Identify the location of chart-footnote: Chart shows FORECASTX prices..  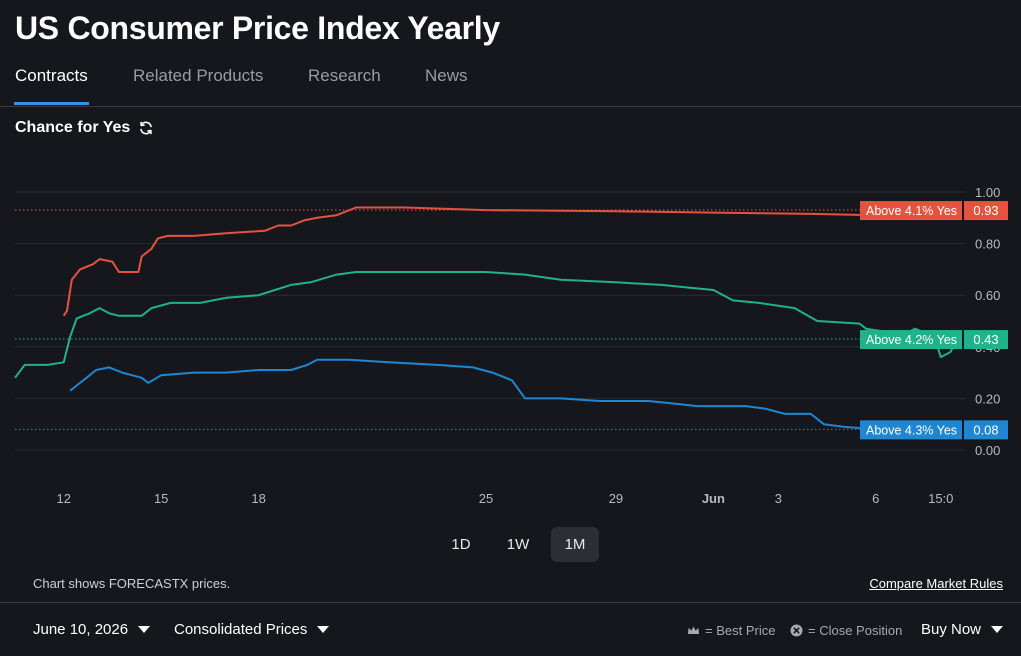
(132, 583).